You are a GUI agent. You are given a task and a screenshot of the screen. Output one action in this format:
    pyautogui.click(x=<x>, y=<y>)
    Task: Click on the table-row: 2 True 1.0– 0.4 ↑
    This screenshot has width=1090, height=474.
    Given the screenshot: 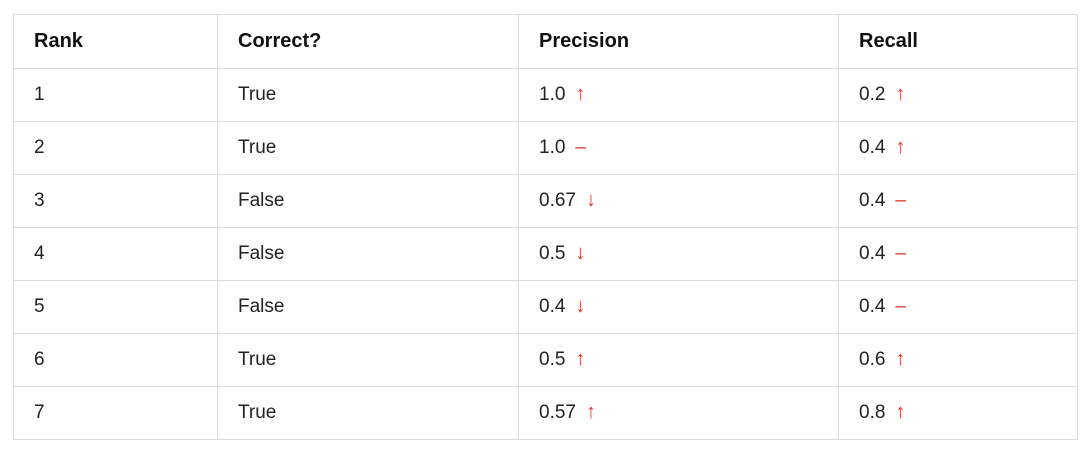 What is the action you would take?
    pyautogui.click(x=545, y=148)
    